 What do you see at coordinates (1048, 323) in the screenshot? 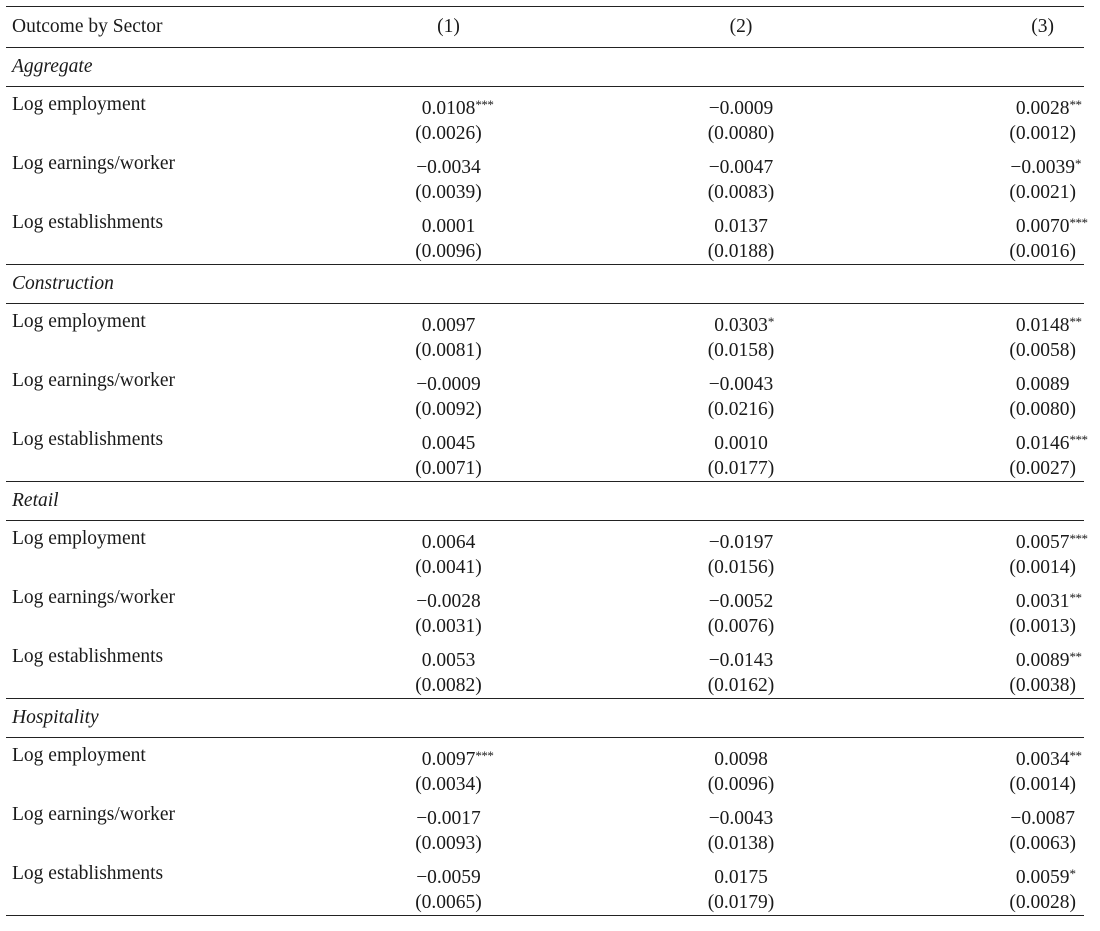
I see `coefficient-line: 0.0148**` at bounding box center [1048, 323].